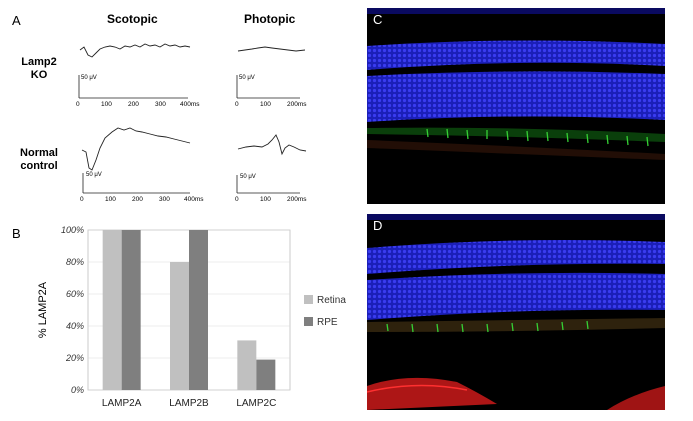  Describe the element at coordinates (43, 309) in the screenshot. I see `y-axis-label: % LAMP2A` at that location.